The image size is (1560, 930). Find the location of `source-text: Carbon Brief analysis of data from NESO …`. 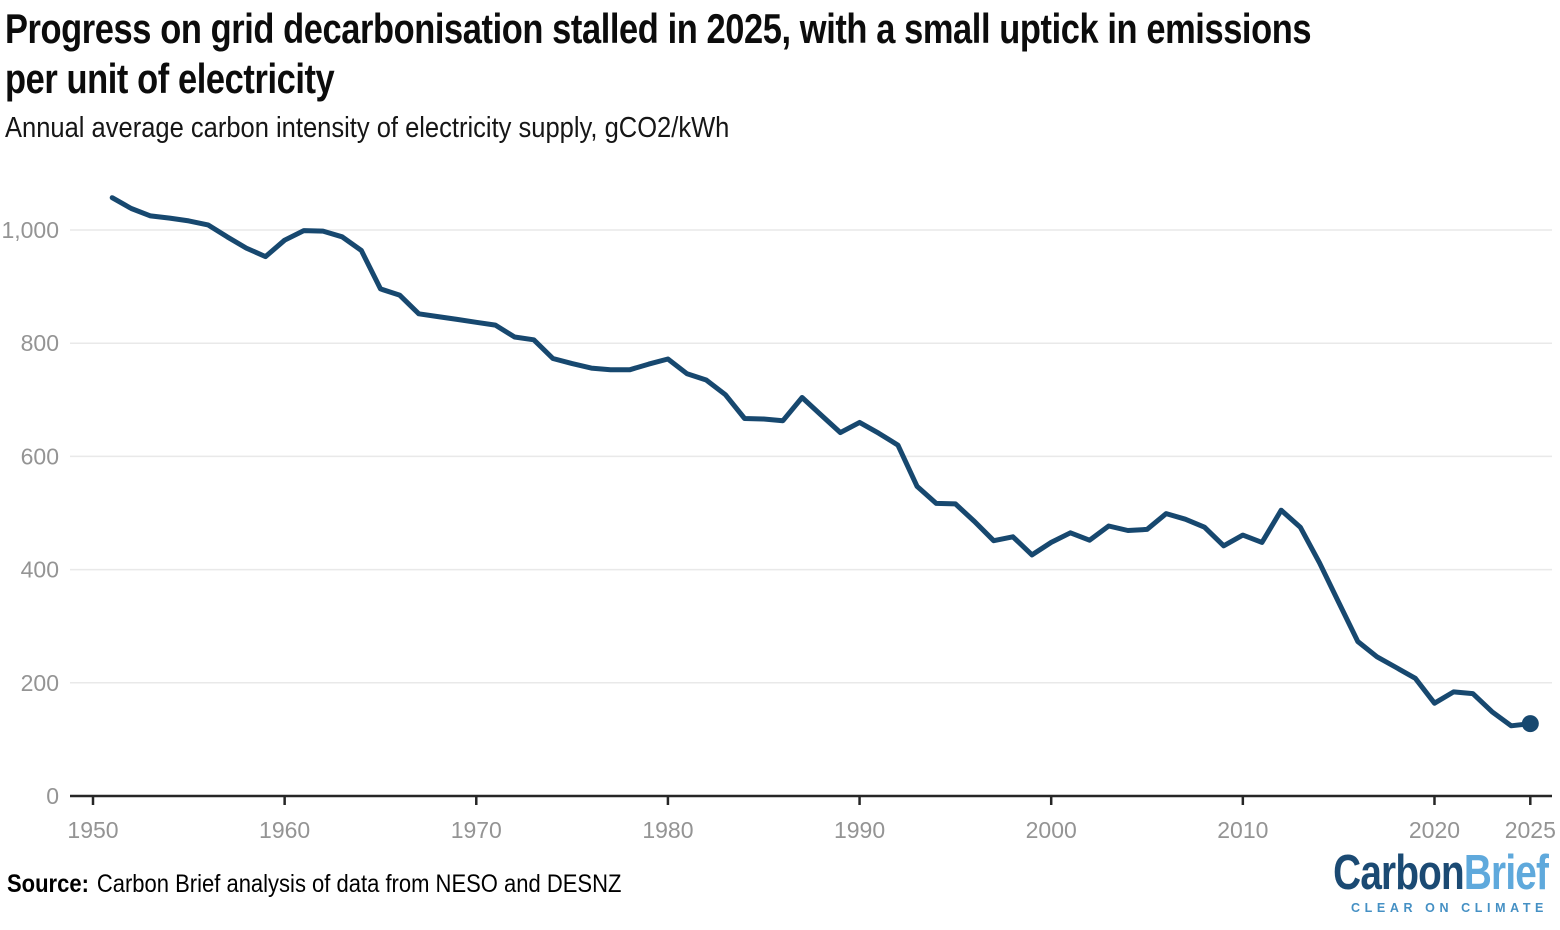

source-text: Carbon Brief analysis of data from NESO … is located at coordinates (359, 884).